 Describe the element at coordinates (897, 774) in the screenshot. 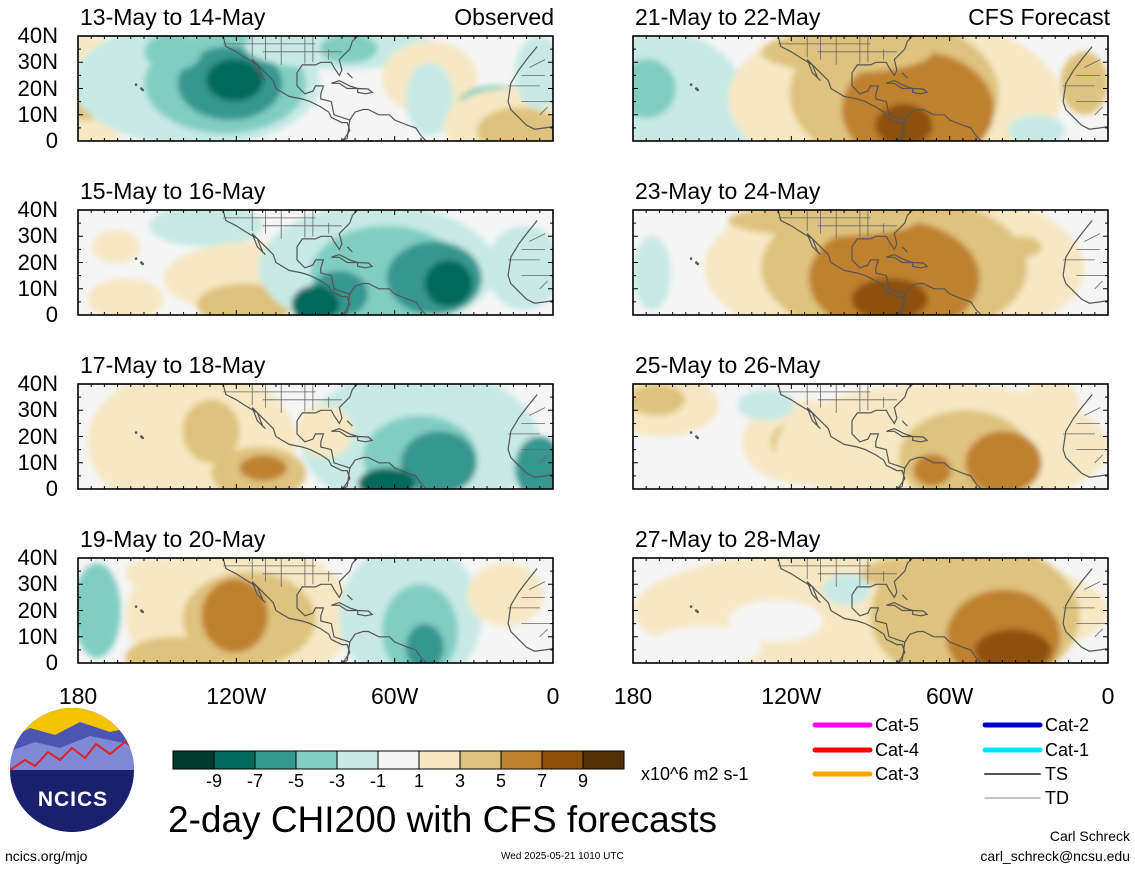

I see `legend-label: Cat-3` at that location.